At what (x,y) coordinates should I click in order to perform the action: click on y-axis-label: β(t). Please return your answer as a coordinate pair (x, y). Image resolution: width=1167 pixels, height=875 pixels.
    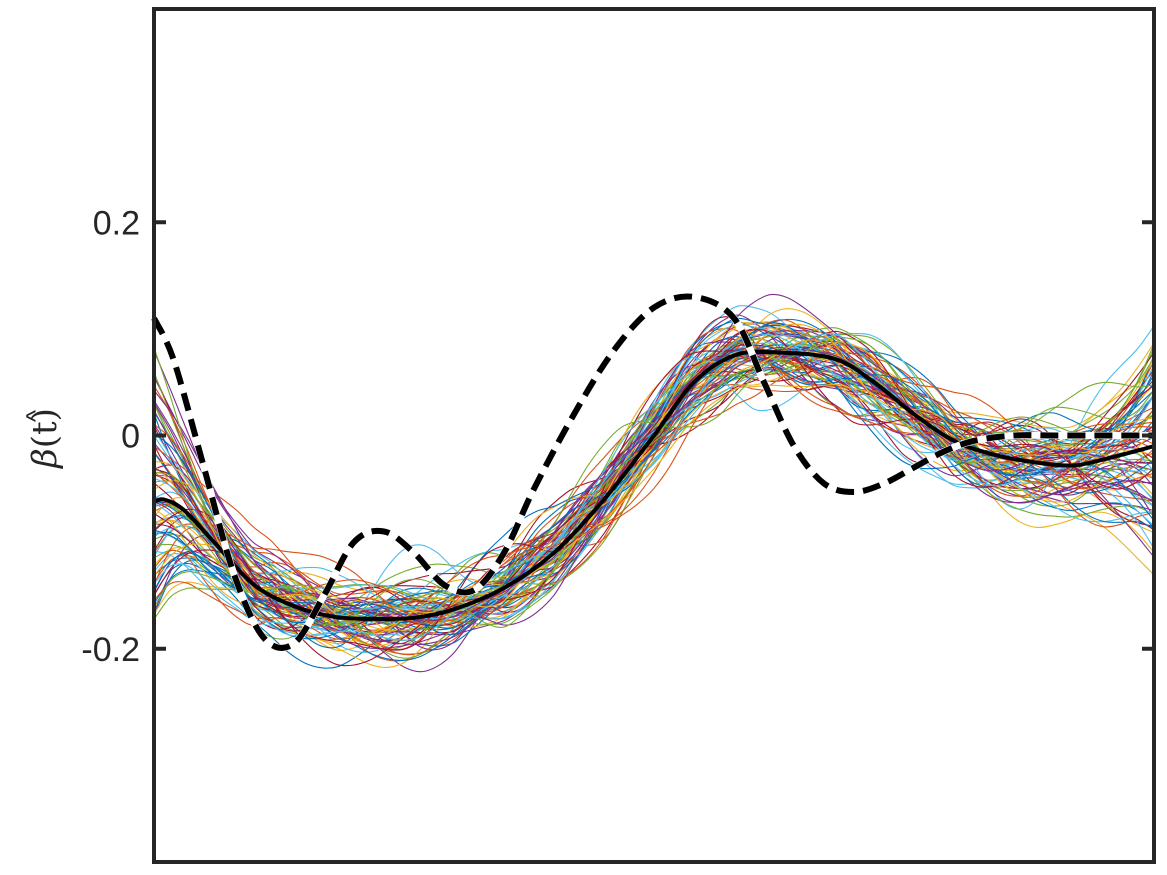
    Looking at the image, I should click on (45, 439).